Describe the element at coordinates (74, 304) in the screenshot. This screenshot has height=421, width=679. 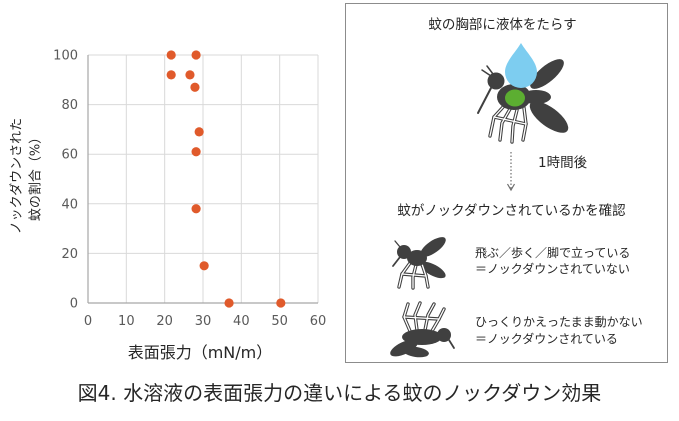
I see `y-tick-label: 0` at that location.